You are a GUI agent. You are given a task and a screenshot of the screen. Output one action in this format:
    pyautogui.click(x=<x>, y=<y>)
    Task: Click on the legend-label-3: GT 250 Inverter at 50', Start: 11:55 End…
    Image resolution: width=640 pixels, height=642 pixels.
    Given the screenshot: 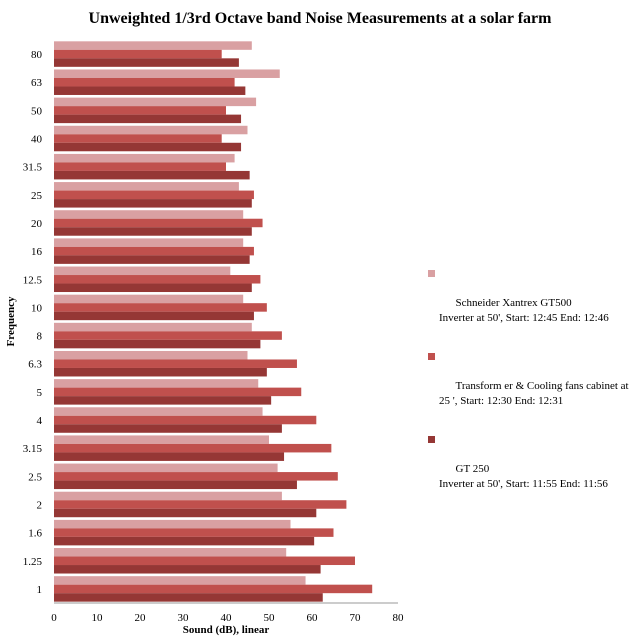 What is the action you would take?
    pyautogui.click(x=523, y=476)
    